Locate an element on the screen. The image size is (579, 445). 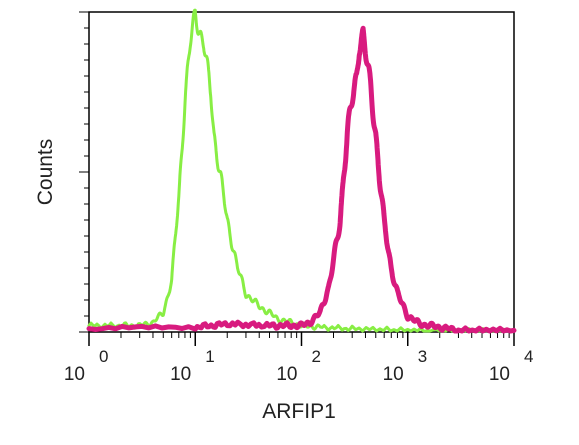
x-axis-ticks is located at coordinates (301, 339).